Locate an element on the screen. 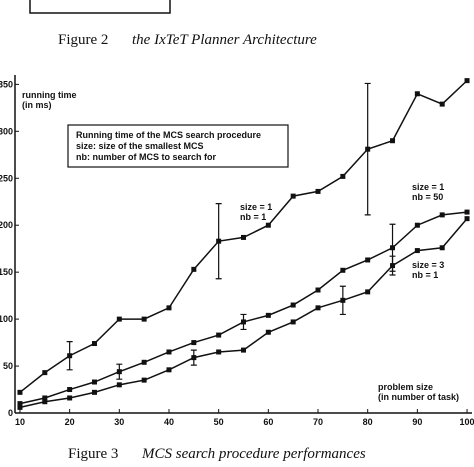 Image resolution: width=474 pixels, height=467 pixels. figure2-label: Figure 2 is located at coordinates (83, 40).